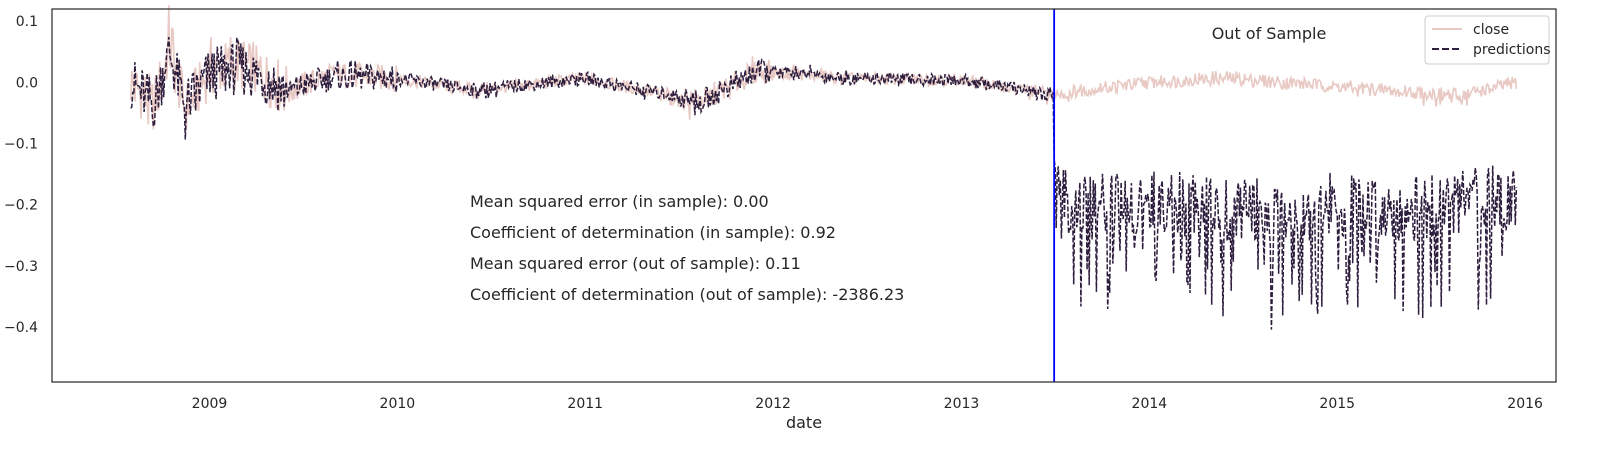  What do you see at coordinates (619, 201) in the screenshot?
I see `annotation-mse-in-sample: Mean squared error (in sample): 0.00` at bounding box center [619, 201].